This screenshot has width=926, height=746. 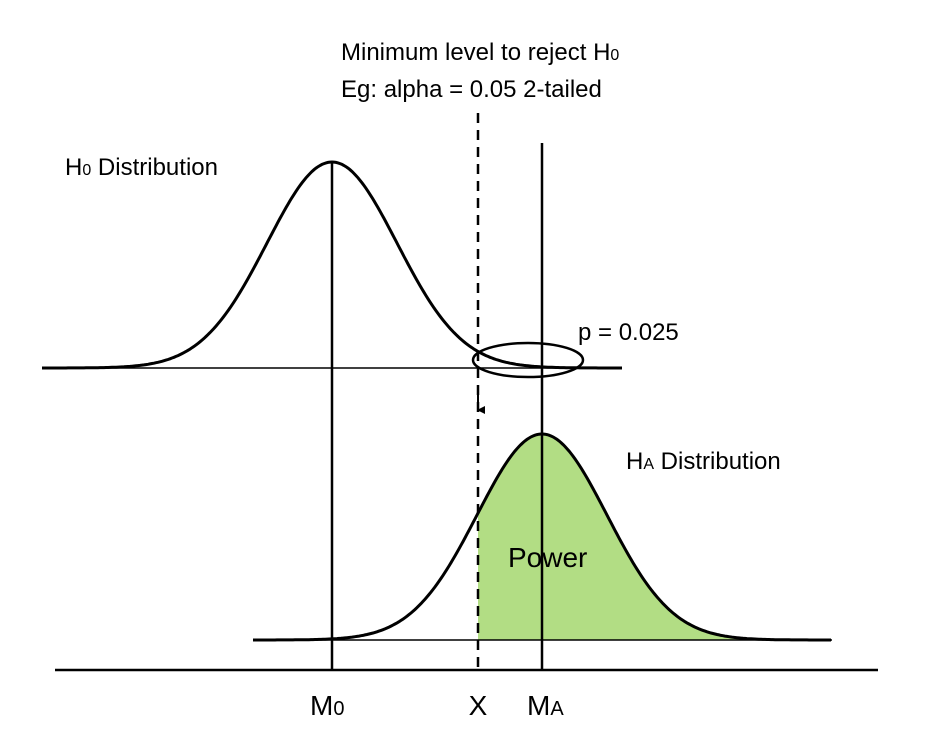 I want to click on title-line2: Eg: alpha = 0.05 2-tailed, so click(x=471, y=89).